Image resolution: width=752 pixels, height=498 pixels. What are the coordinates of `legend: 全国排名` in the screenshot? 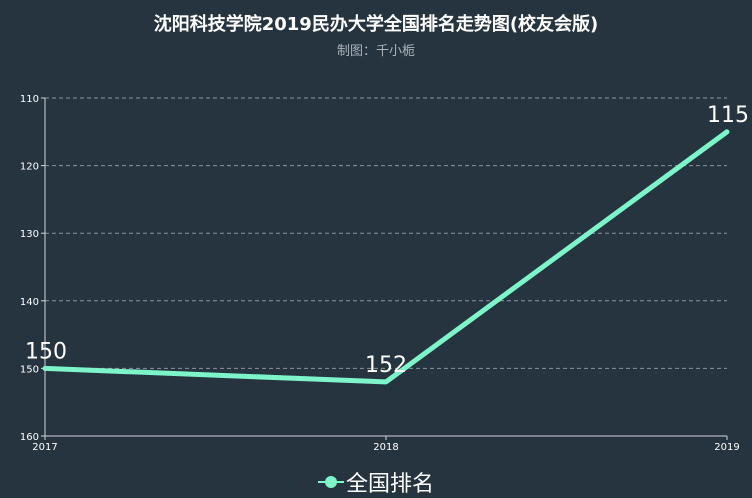 It's located at (376, 482).